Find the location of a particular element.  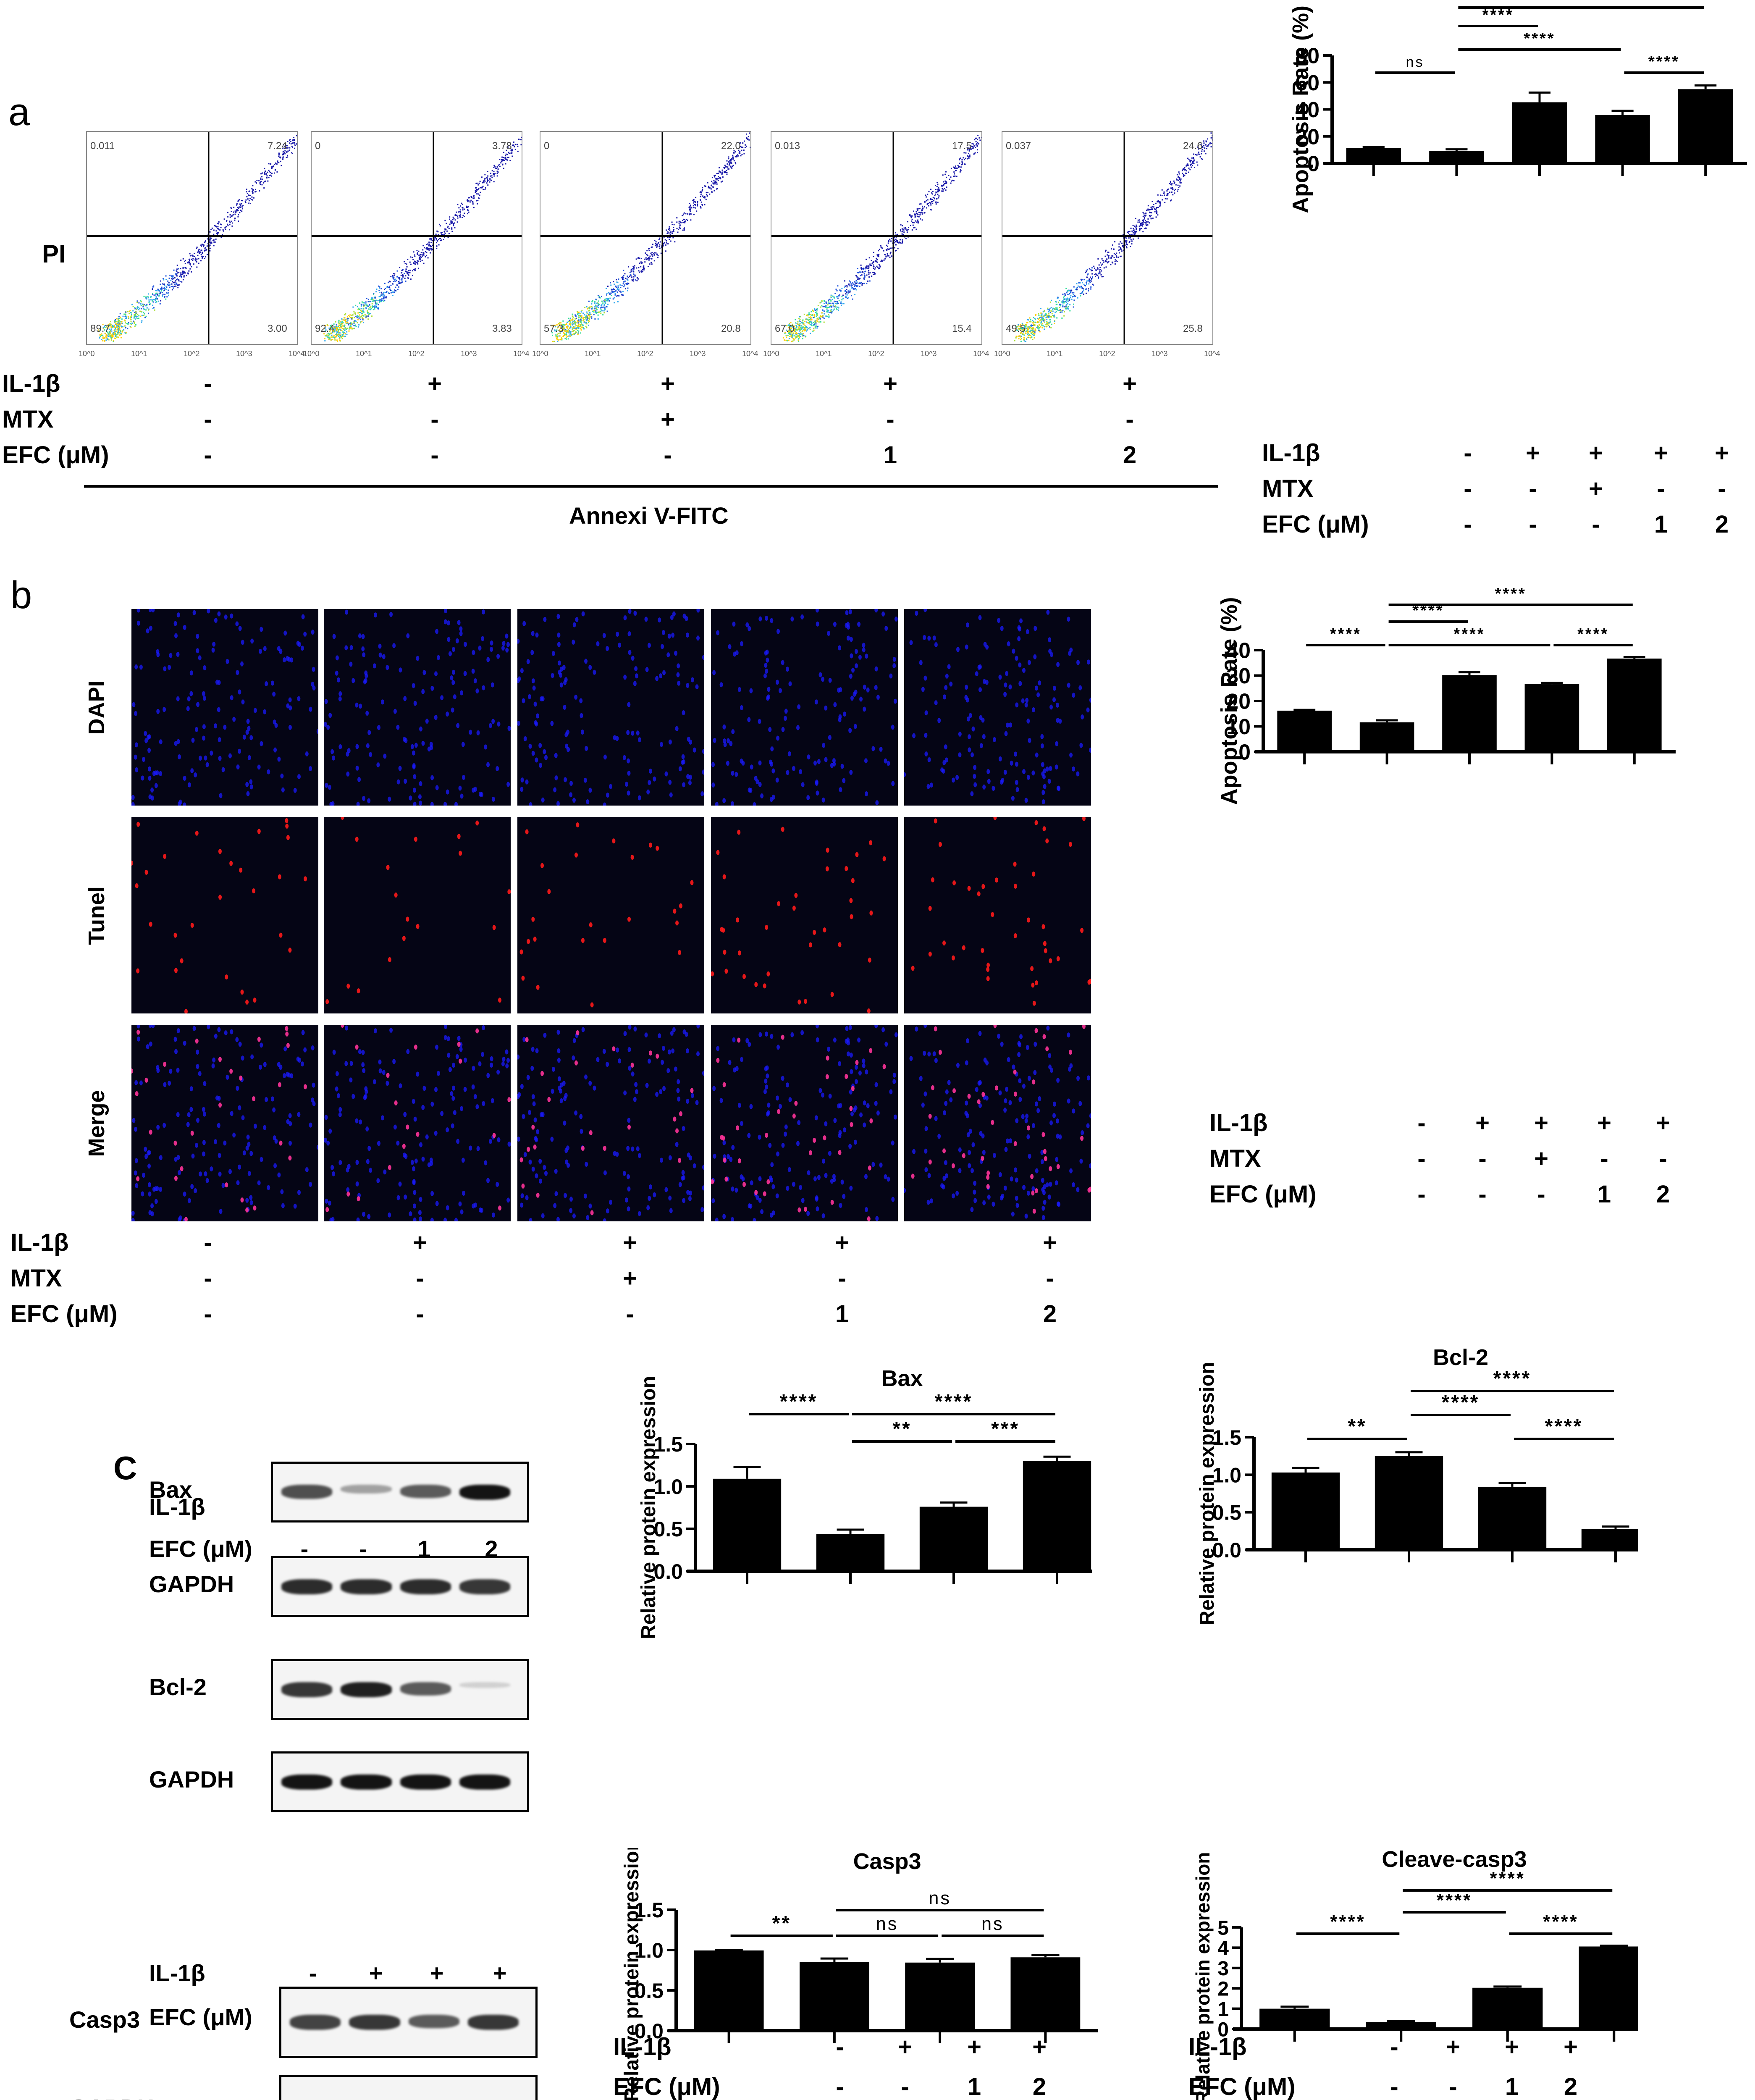

x-tick-label: 10^4 is located at coordinates (297, 353).